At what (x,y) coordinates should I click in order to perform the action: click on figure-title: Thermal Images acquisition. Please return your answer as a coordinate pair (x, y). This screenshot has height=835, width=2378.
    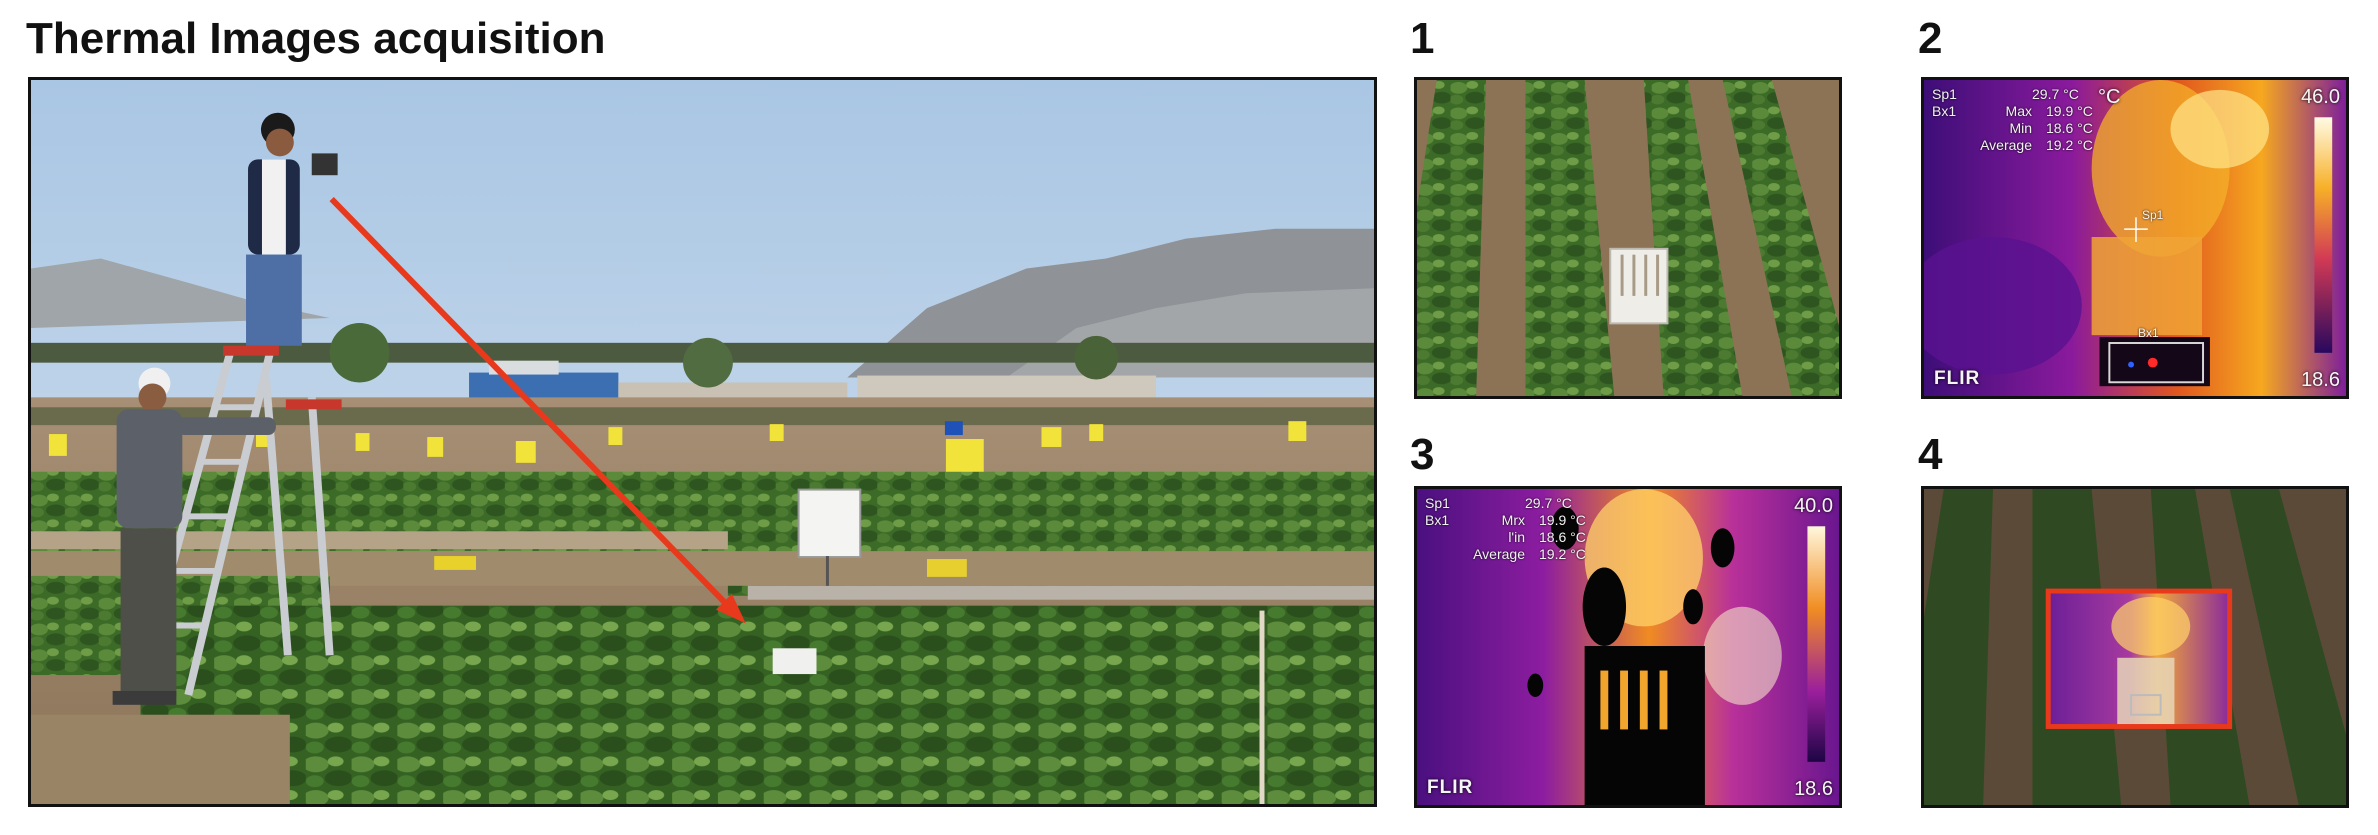
    Looking at the image, I should click on (316, 38).